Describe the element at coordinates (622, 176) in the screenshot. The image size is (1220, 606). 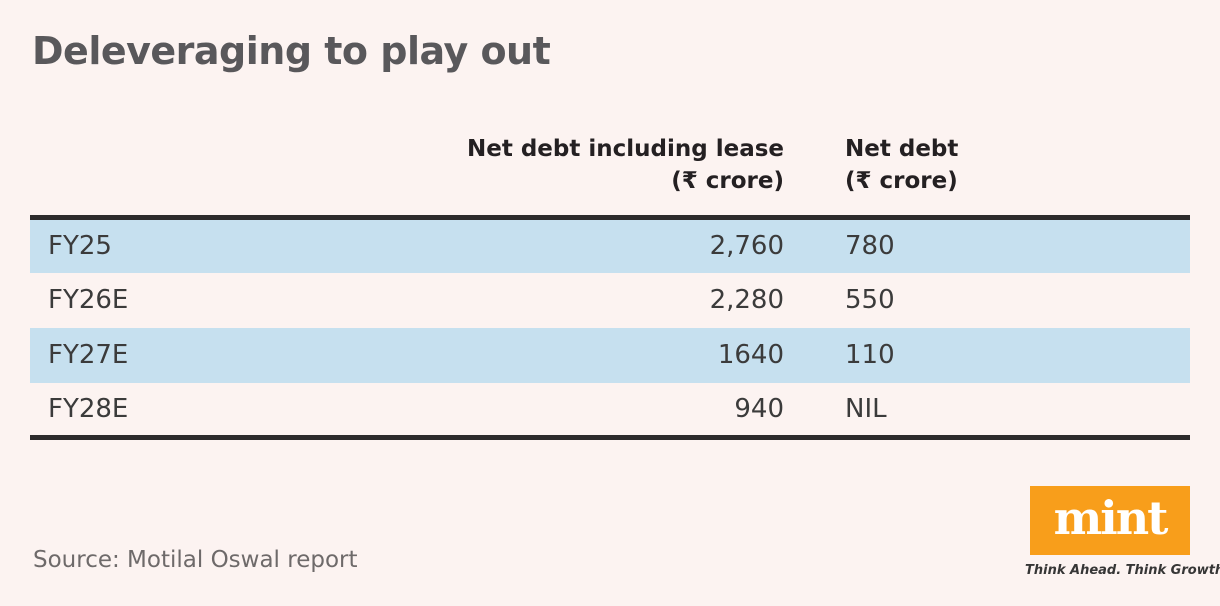
I see `column-header-net-debt-incl-lease: Net debt including lease (₹ crore)` at that location.